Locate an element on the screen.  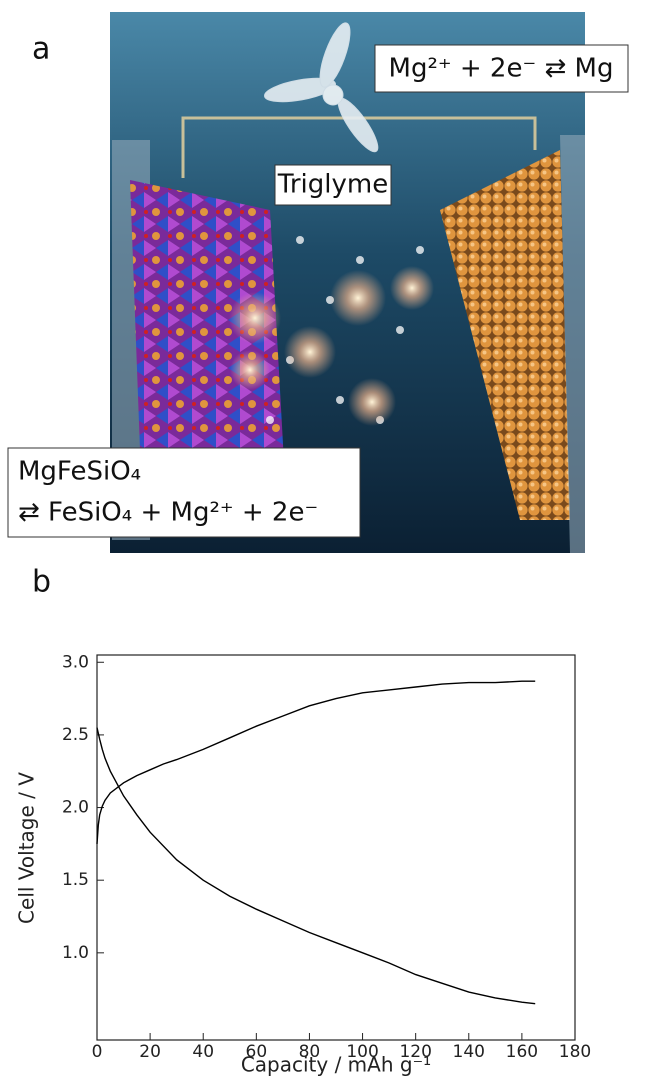
reaction-label: Mg²⁺ + 2e⁻ ⇄ Mg is located at coordinates (501, 69).